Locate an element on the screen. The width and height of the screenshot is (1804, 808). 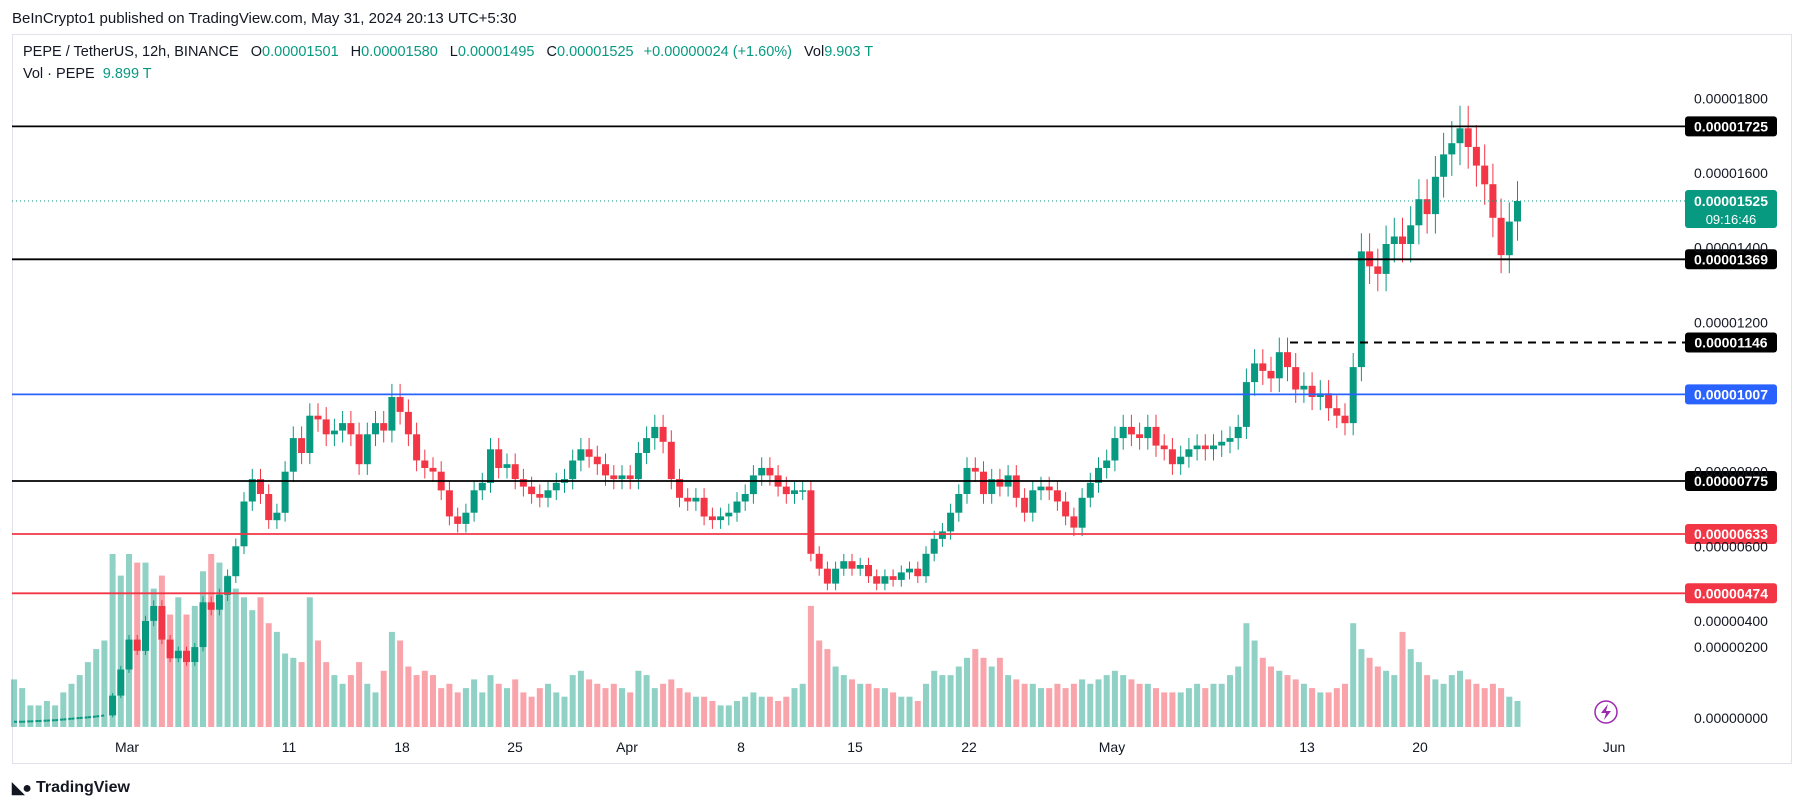
symbol-label: PEPE / TetherUS, 12h, BINANCE is located at coordinates (131, 52).